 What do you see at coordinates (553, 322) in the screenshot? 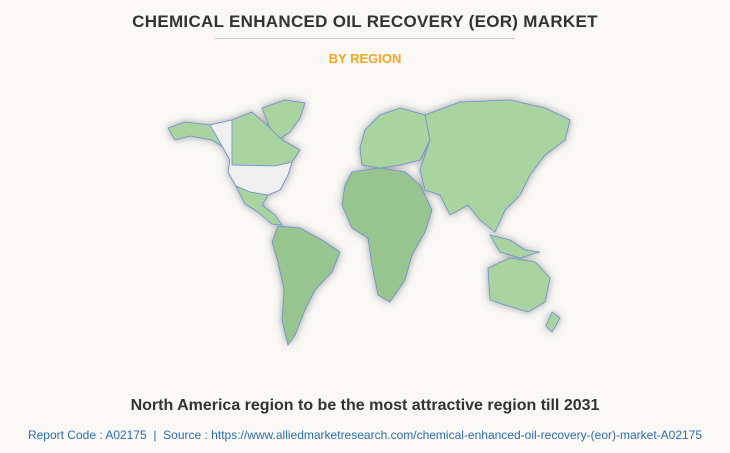
I see `new-zealand` at bounding box center [553, 322].